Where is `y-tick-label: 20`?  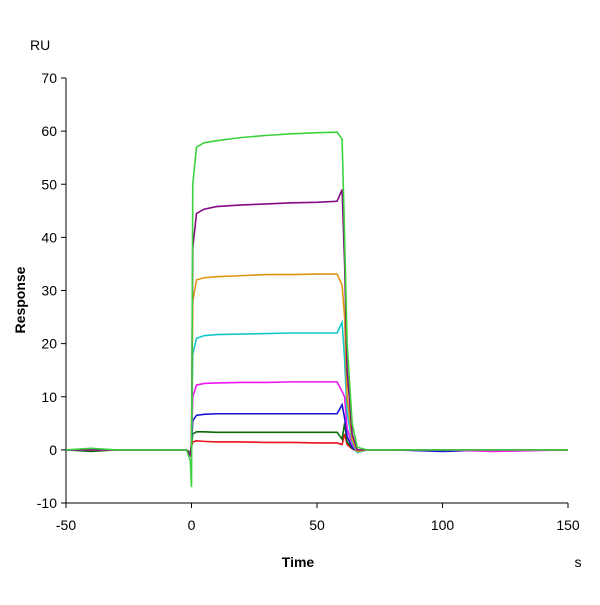
y-tick-label: 20 is located at coordinates (49, 344).